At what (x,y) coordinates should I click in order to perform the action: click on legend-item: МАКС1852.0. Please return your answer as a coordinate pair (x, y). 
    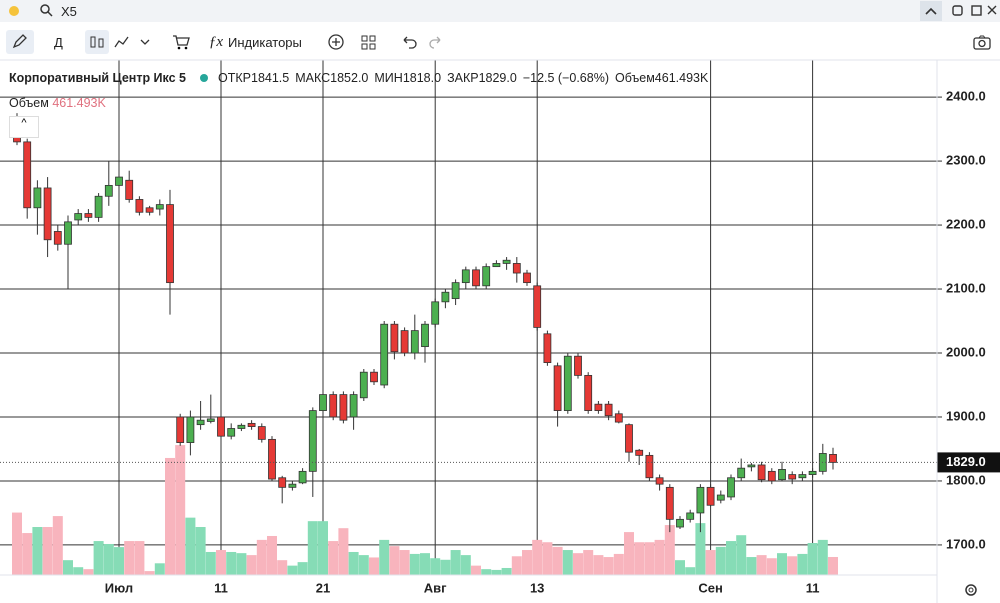
    Looking at the image, I should click on (332, 78).